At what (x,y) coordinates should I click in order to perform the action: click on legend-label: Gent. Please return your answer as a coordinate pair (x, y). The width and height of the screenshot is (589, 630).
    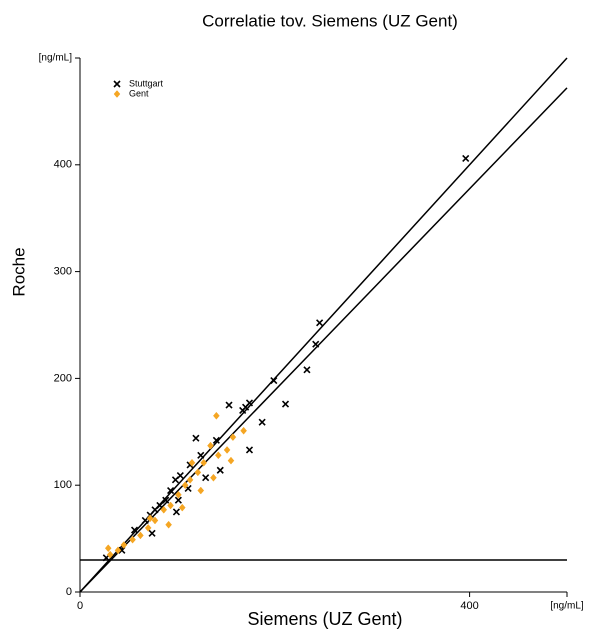
    Looking at the image, I should click on (139, 93).